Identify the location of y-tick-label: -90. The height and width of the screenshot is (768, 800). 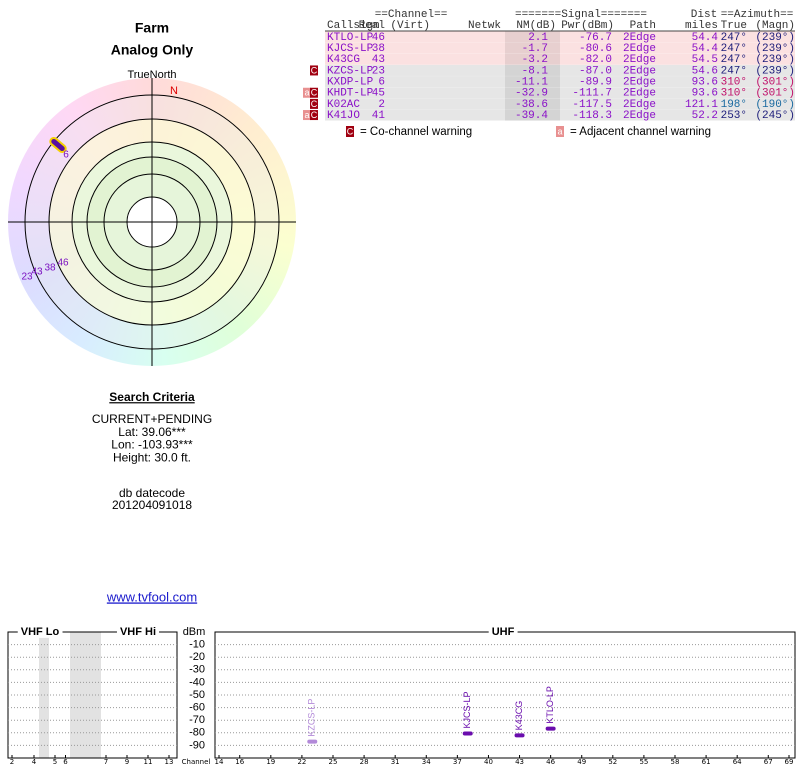
(197, 745).